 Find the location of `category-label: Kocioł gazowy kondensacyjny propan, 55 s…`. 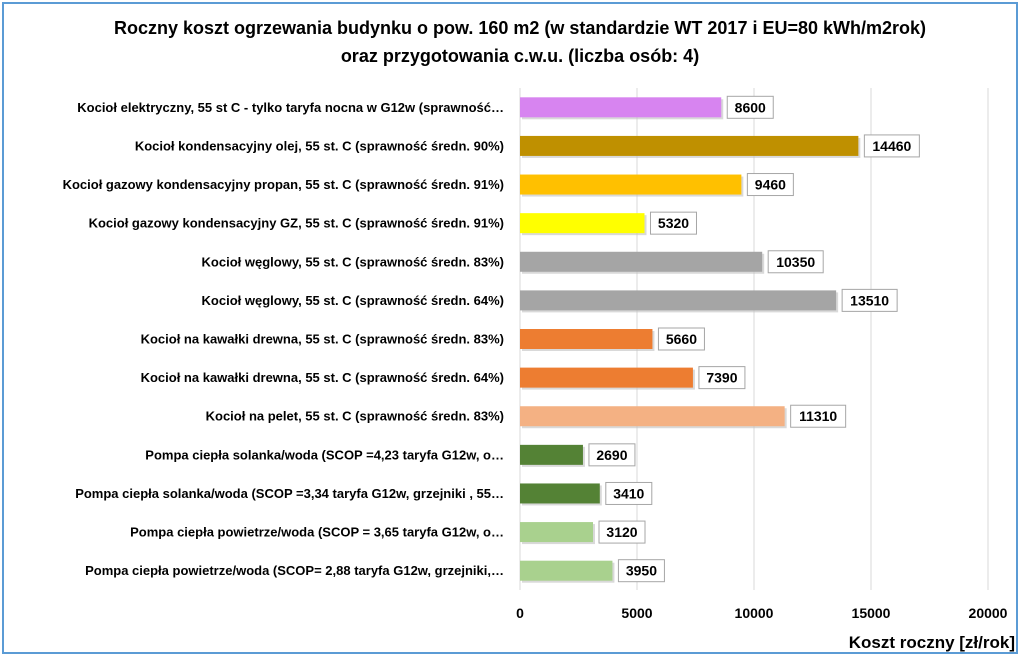

category-label: Kocioł gazowy kondensacyjny propan, 55 s… is located at coordinates (283, 184).